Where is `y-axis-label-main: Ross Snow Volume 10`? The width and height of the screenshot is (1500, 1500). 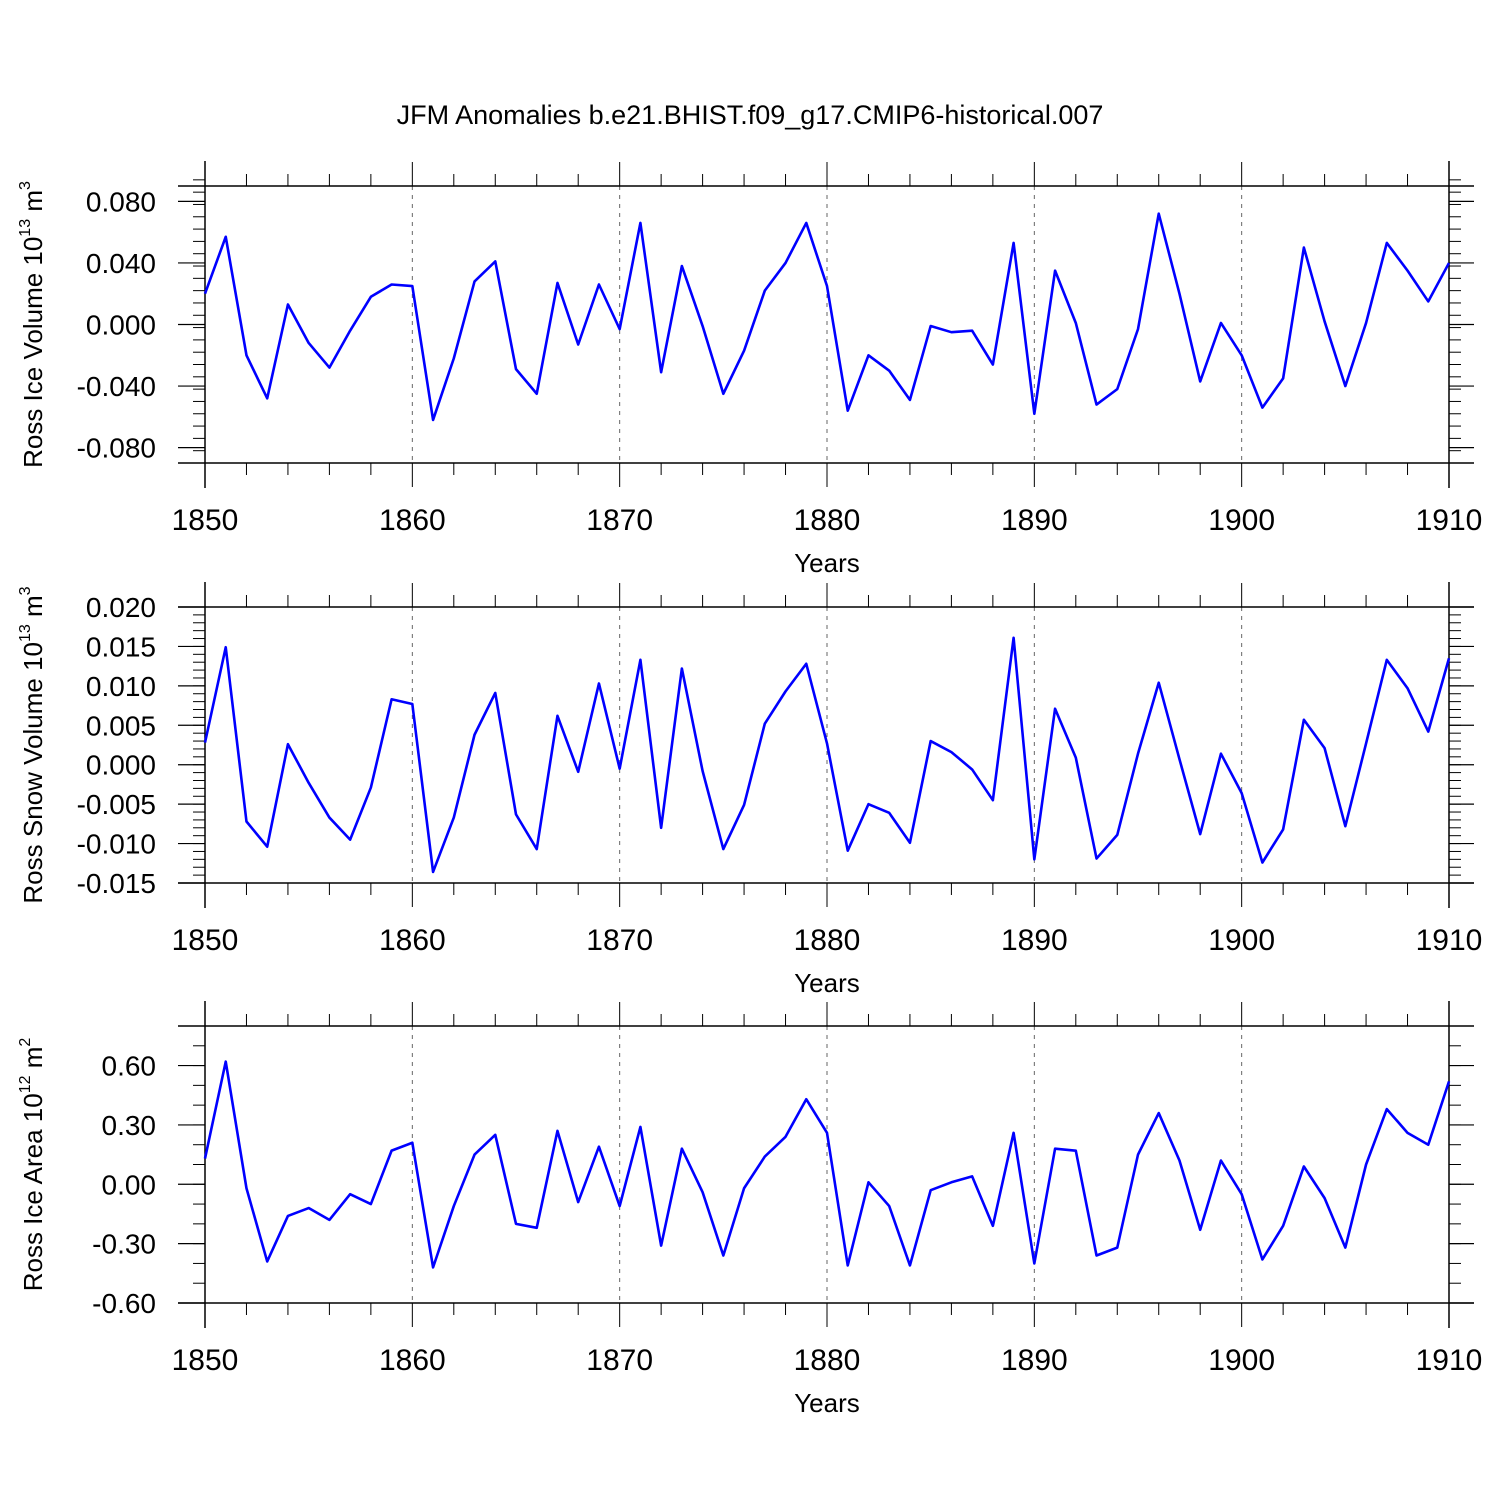
y-axis-label-main: Ross Snow Volume 10 is located at coordinates (33, 773).